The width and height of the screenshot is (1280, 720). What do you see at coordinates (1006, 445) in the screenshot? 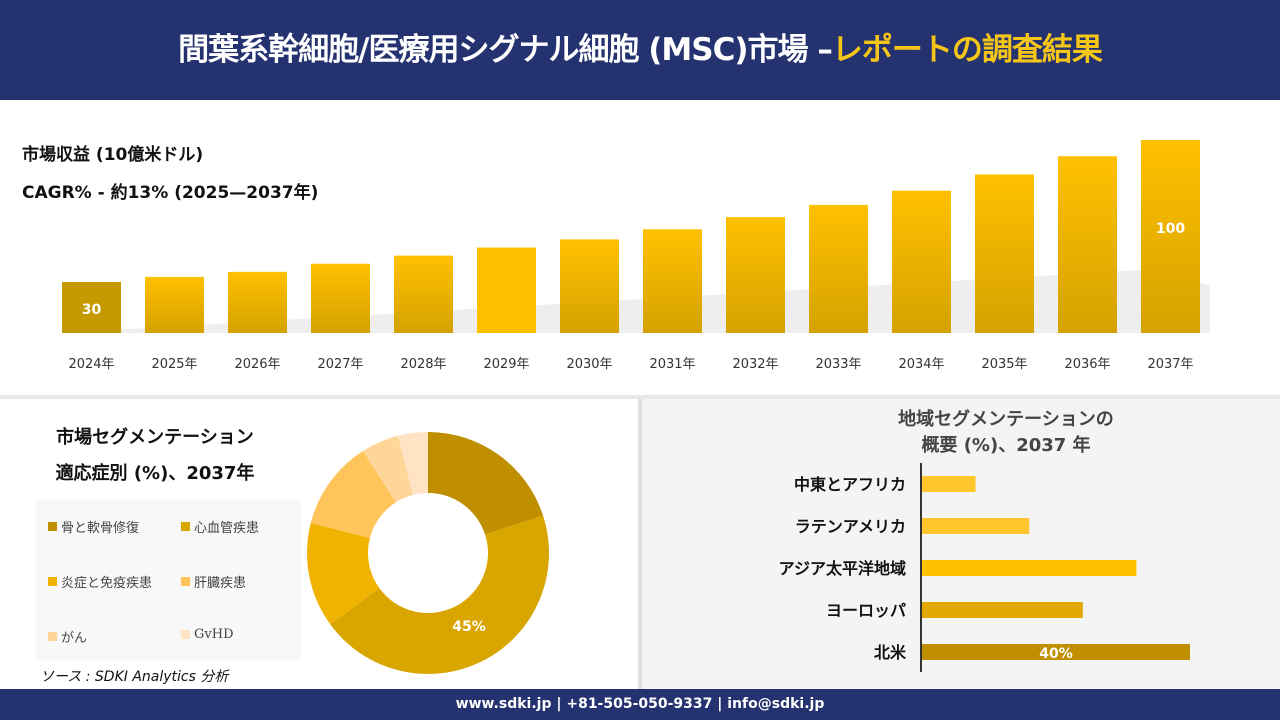
I see `region-title-2: 概要 (%)、2037 年` at bounding box center [1006, 445].